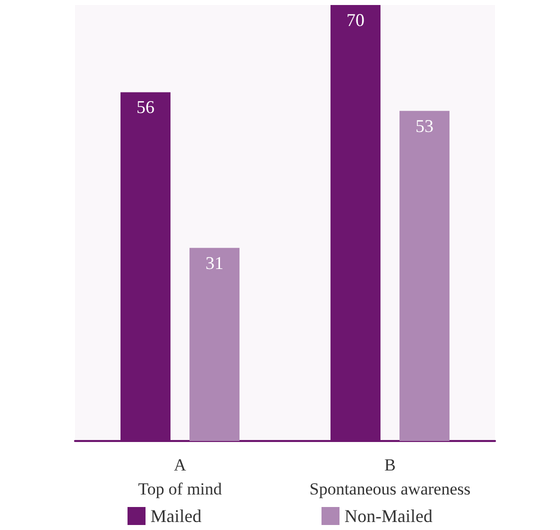  I want to click on data-label: 70, so click(355, 20).